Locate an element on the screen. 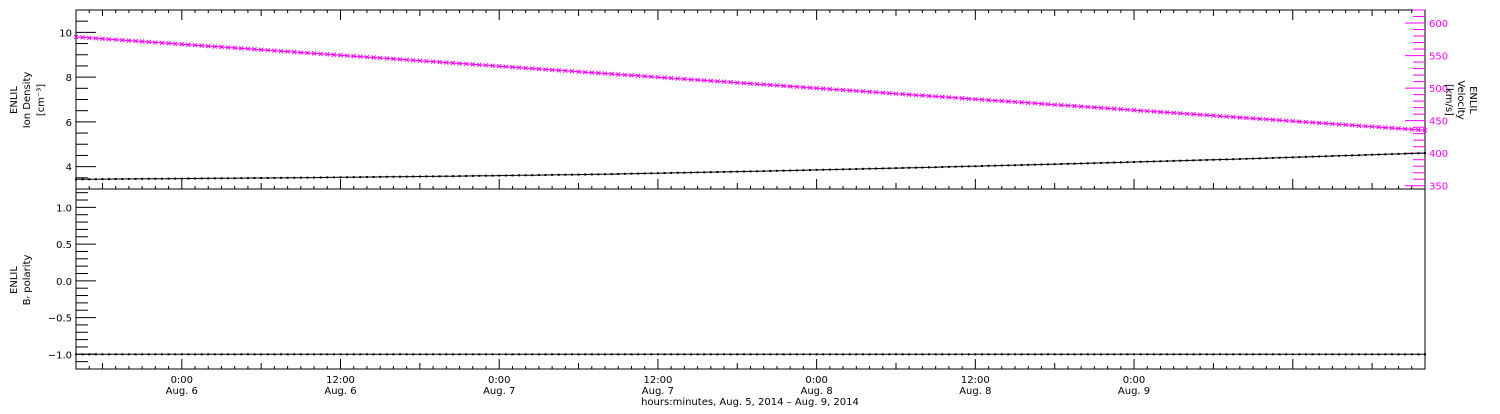  top-right-y-tick-label: 350 is located at coordinates (1438, 187).